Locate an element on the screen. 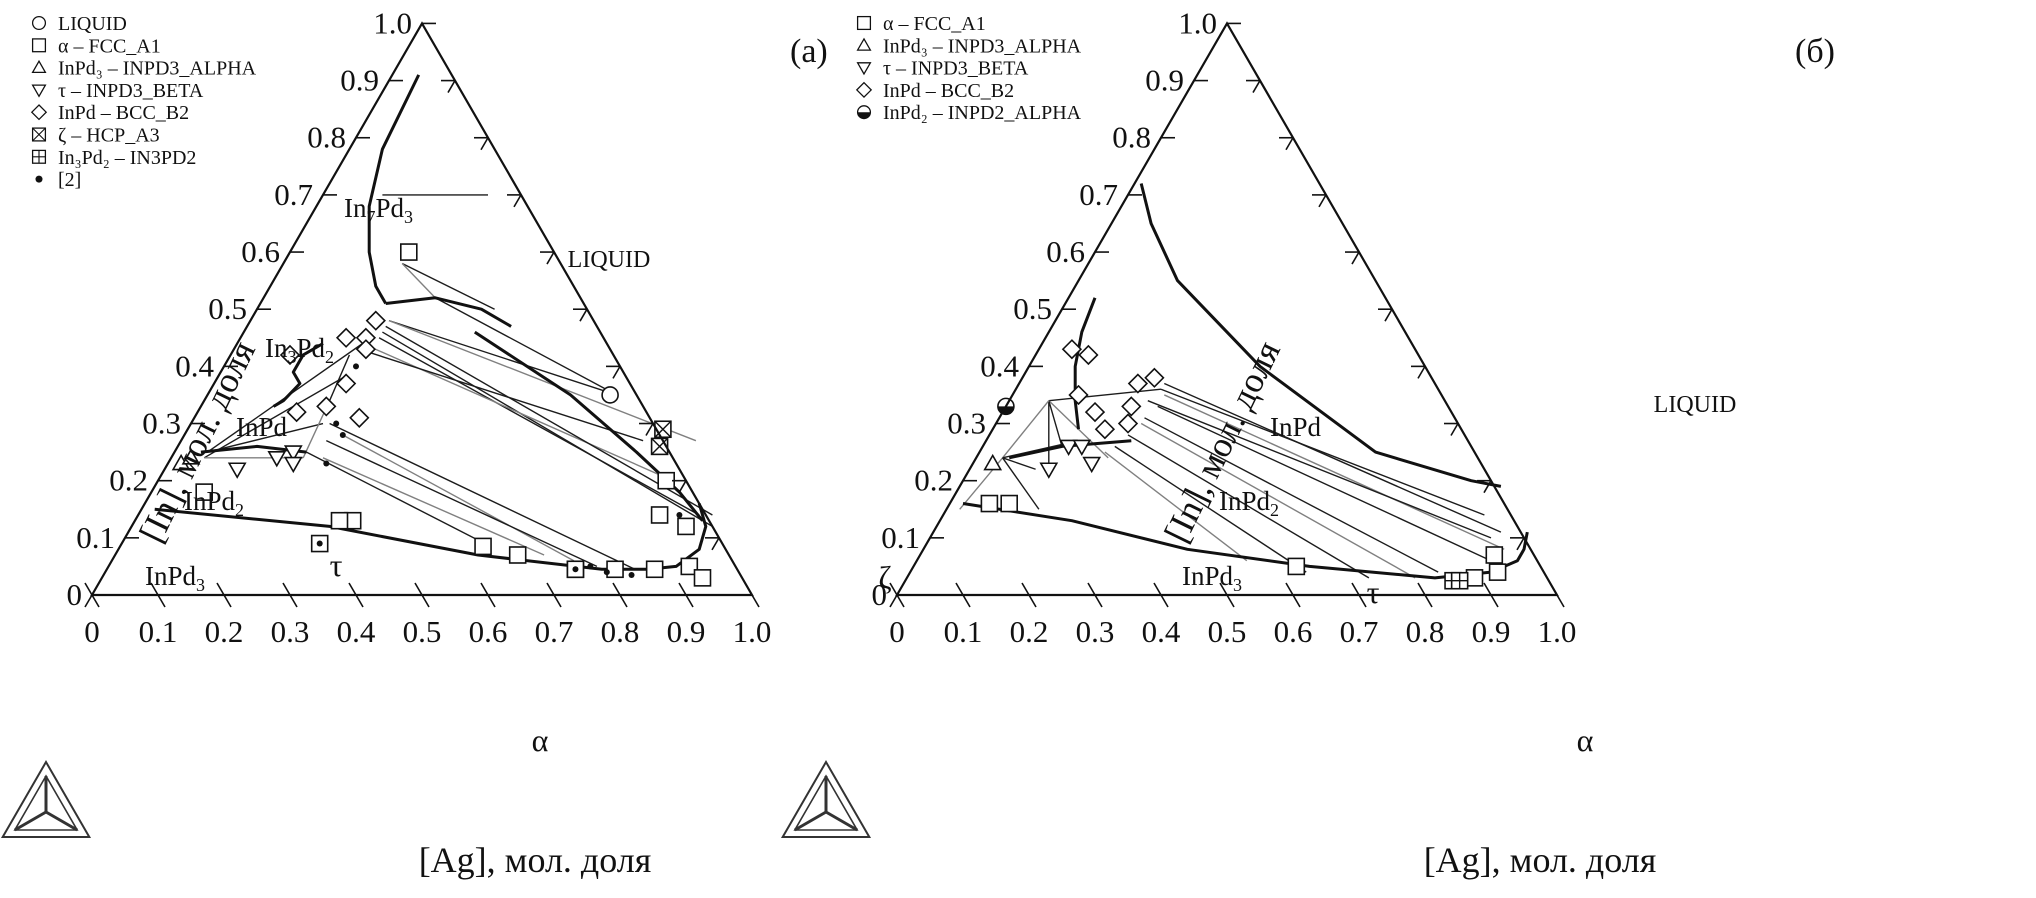  legend-label: In₃Pd₂ – IN3PD2 is located at coordinates (127, 158).